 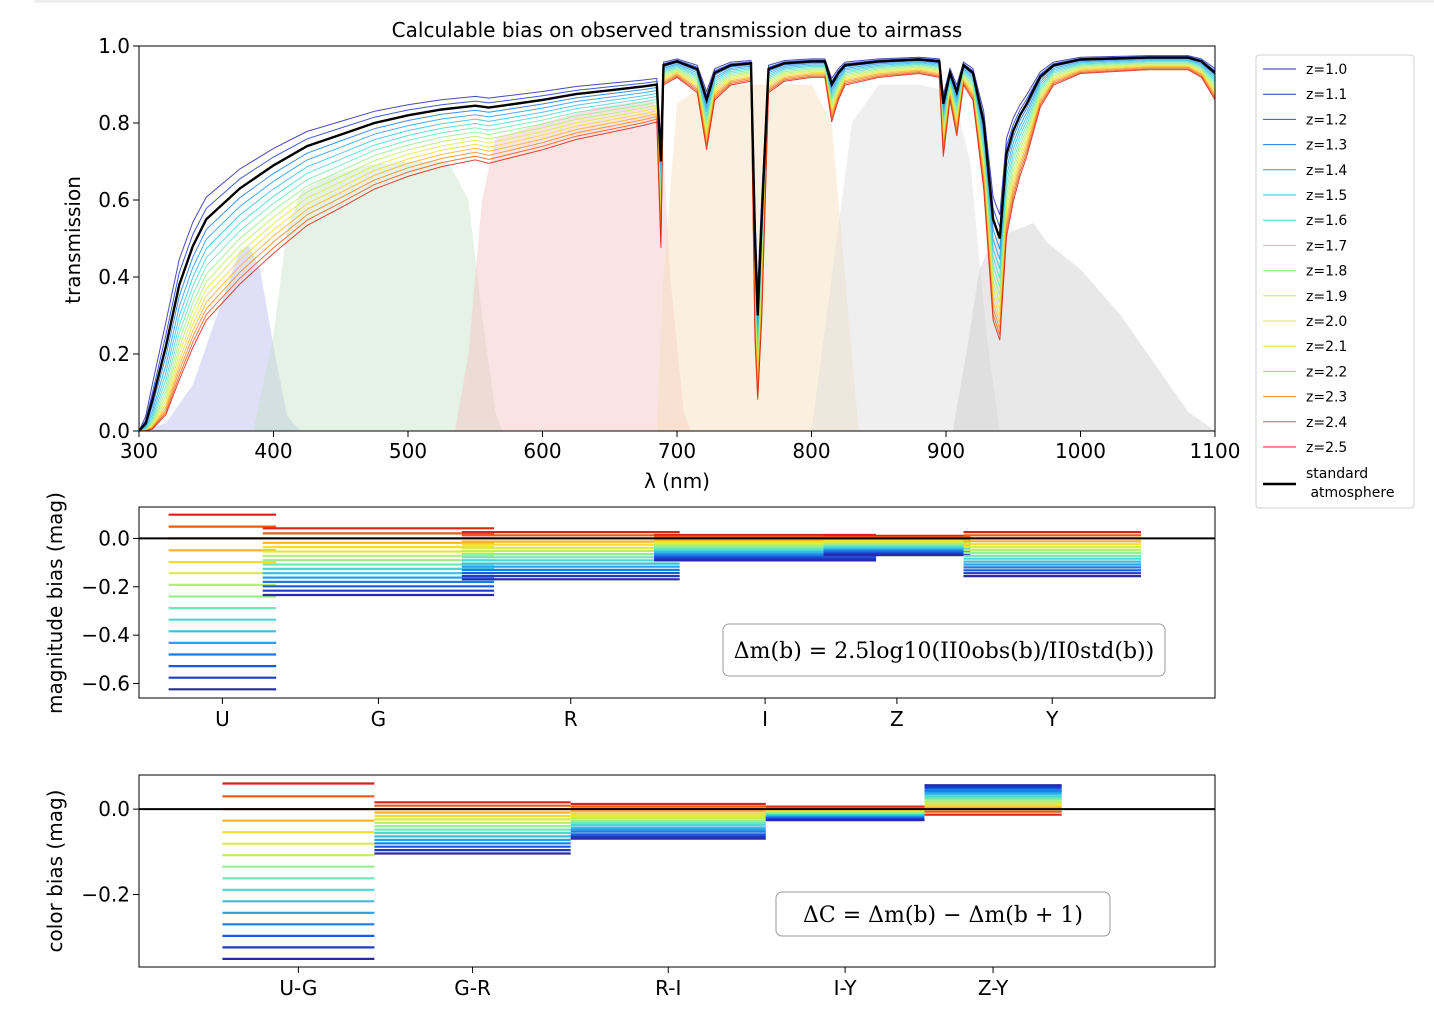 I want to click on legend-label-line: atmosphere, so click(x=1350, y=493).